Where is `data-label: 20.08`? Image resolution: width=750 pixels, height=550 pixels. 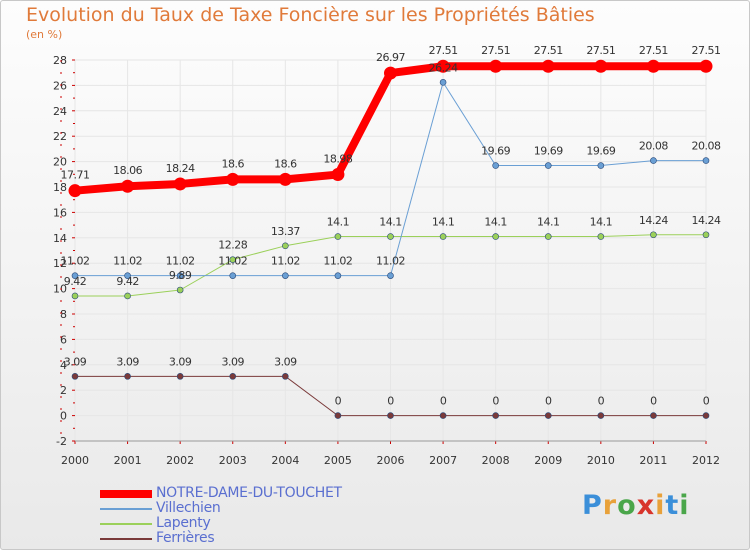 data-label: 20.08 is located at coordinates (706, 146).